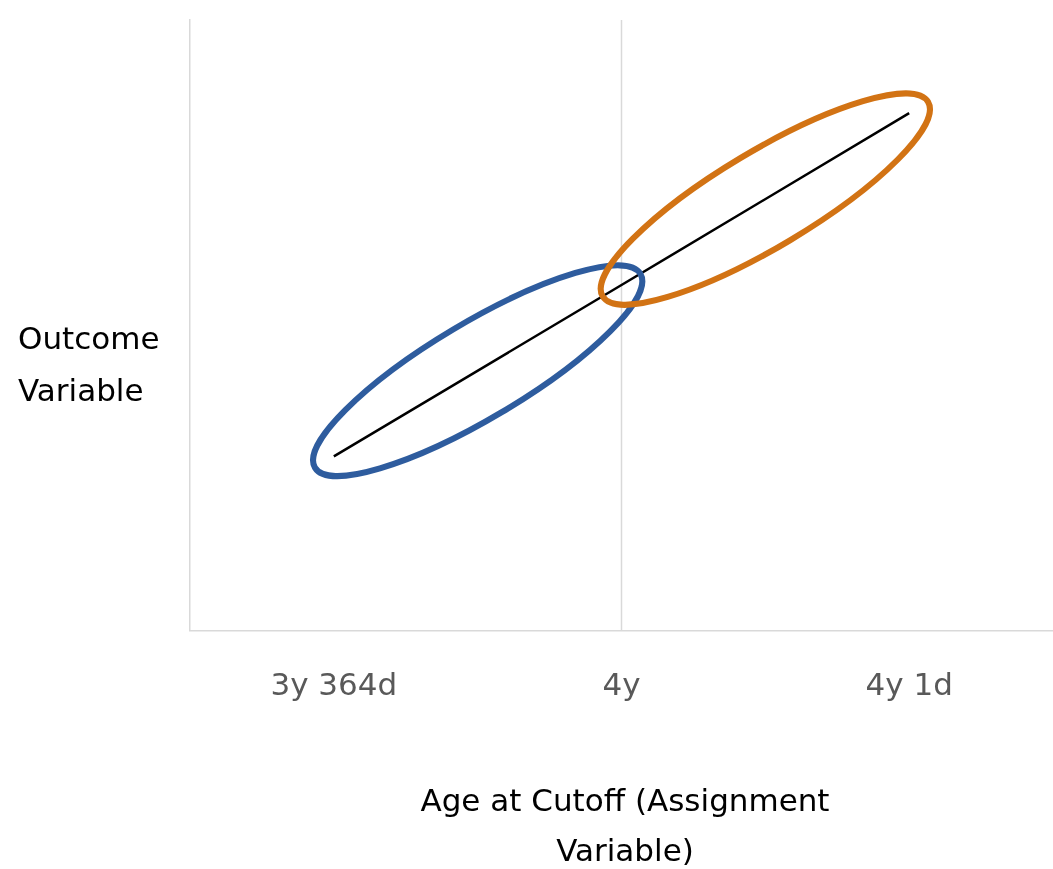 The height and width of the screenshot is (869, 1053). What do you see at coordinates (334, 684) in the screenshot?
I see `x-tick-label: 3y 364d` at bounding box center [334, 684].